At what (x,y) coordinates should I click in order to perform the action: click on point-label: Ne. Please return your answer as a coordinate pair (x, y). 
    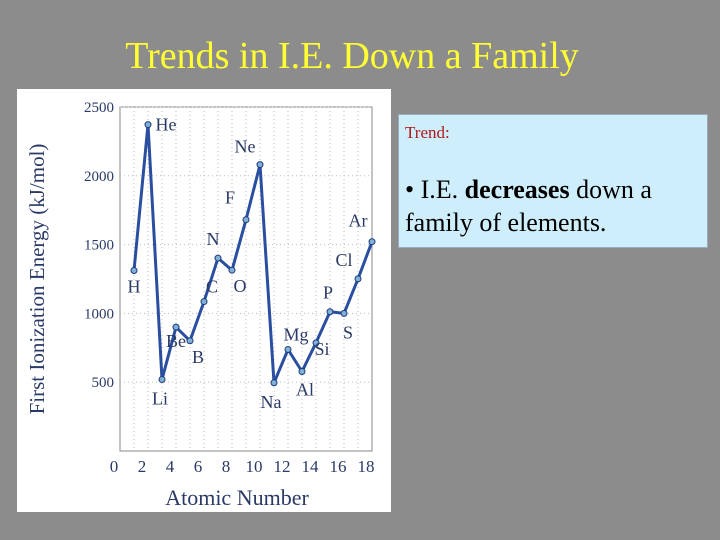
    Looking at the image, I should click on (245, 147).